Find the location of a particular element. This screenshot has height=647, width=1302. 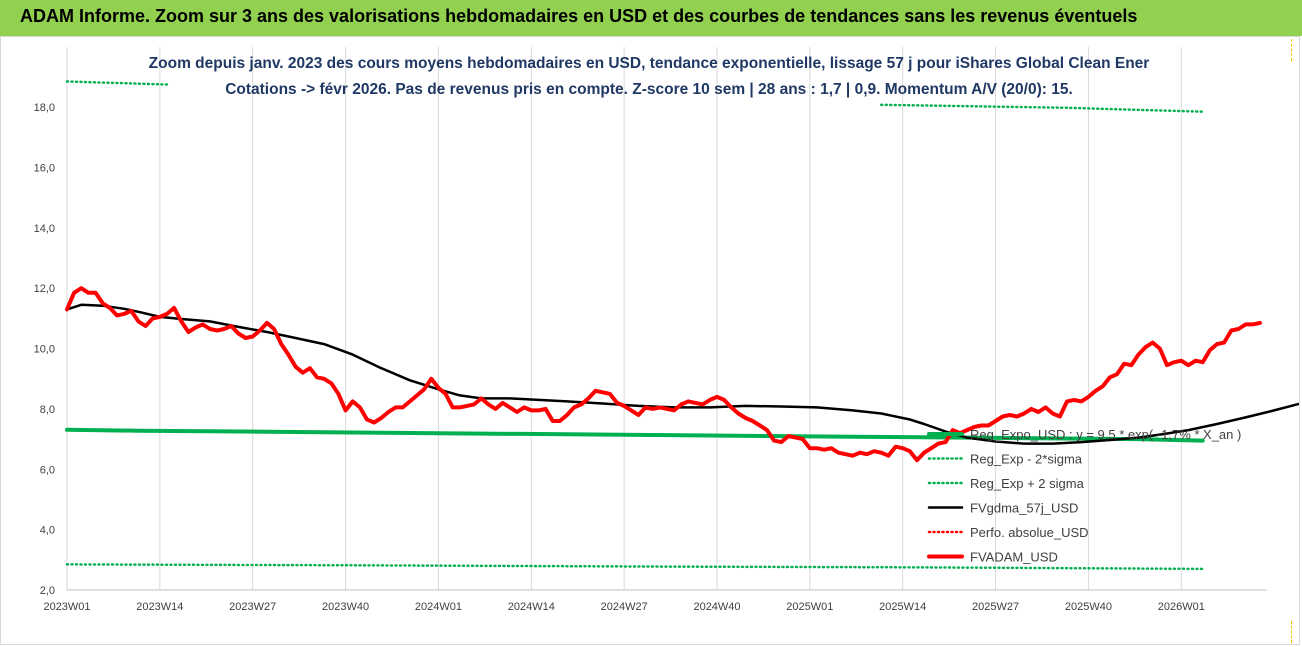

x-tick-label: 2023W40 is located at coordinates (345, 607).